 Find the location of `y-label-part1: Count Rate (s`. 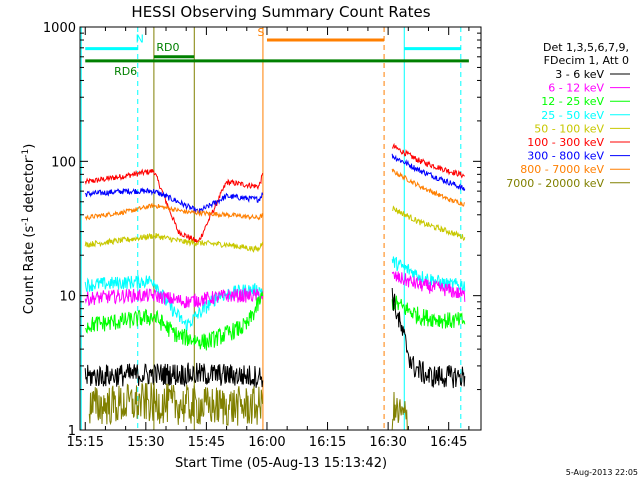

y-label-part1: Count Rate (s is located at coordinates (29, 270).